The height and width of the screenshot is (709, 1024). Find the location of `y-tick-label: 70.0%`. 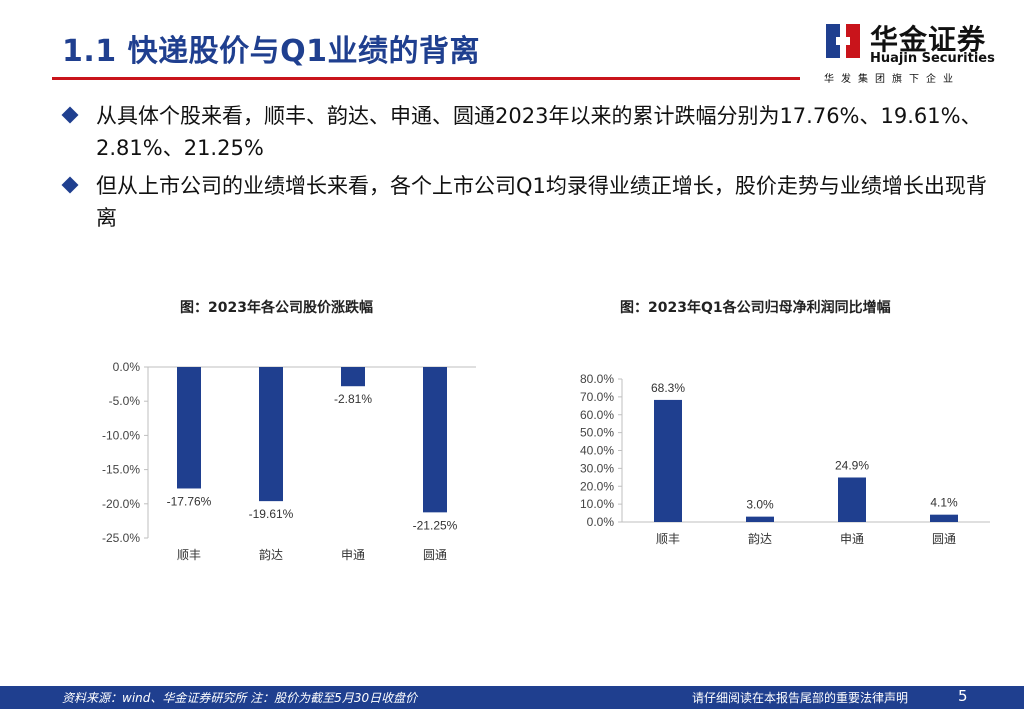

y-tick-label: 70.0% is located at coordinates (597, 397).